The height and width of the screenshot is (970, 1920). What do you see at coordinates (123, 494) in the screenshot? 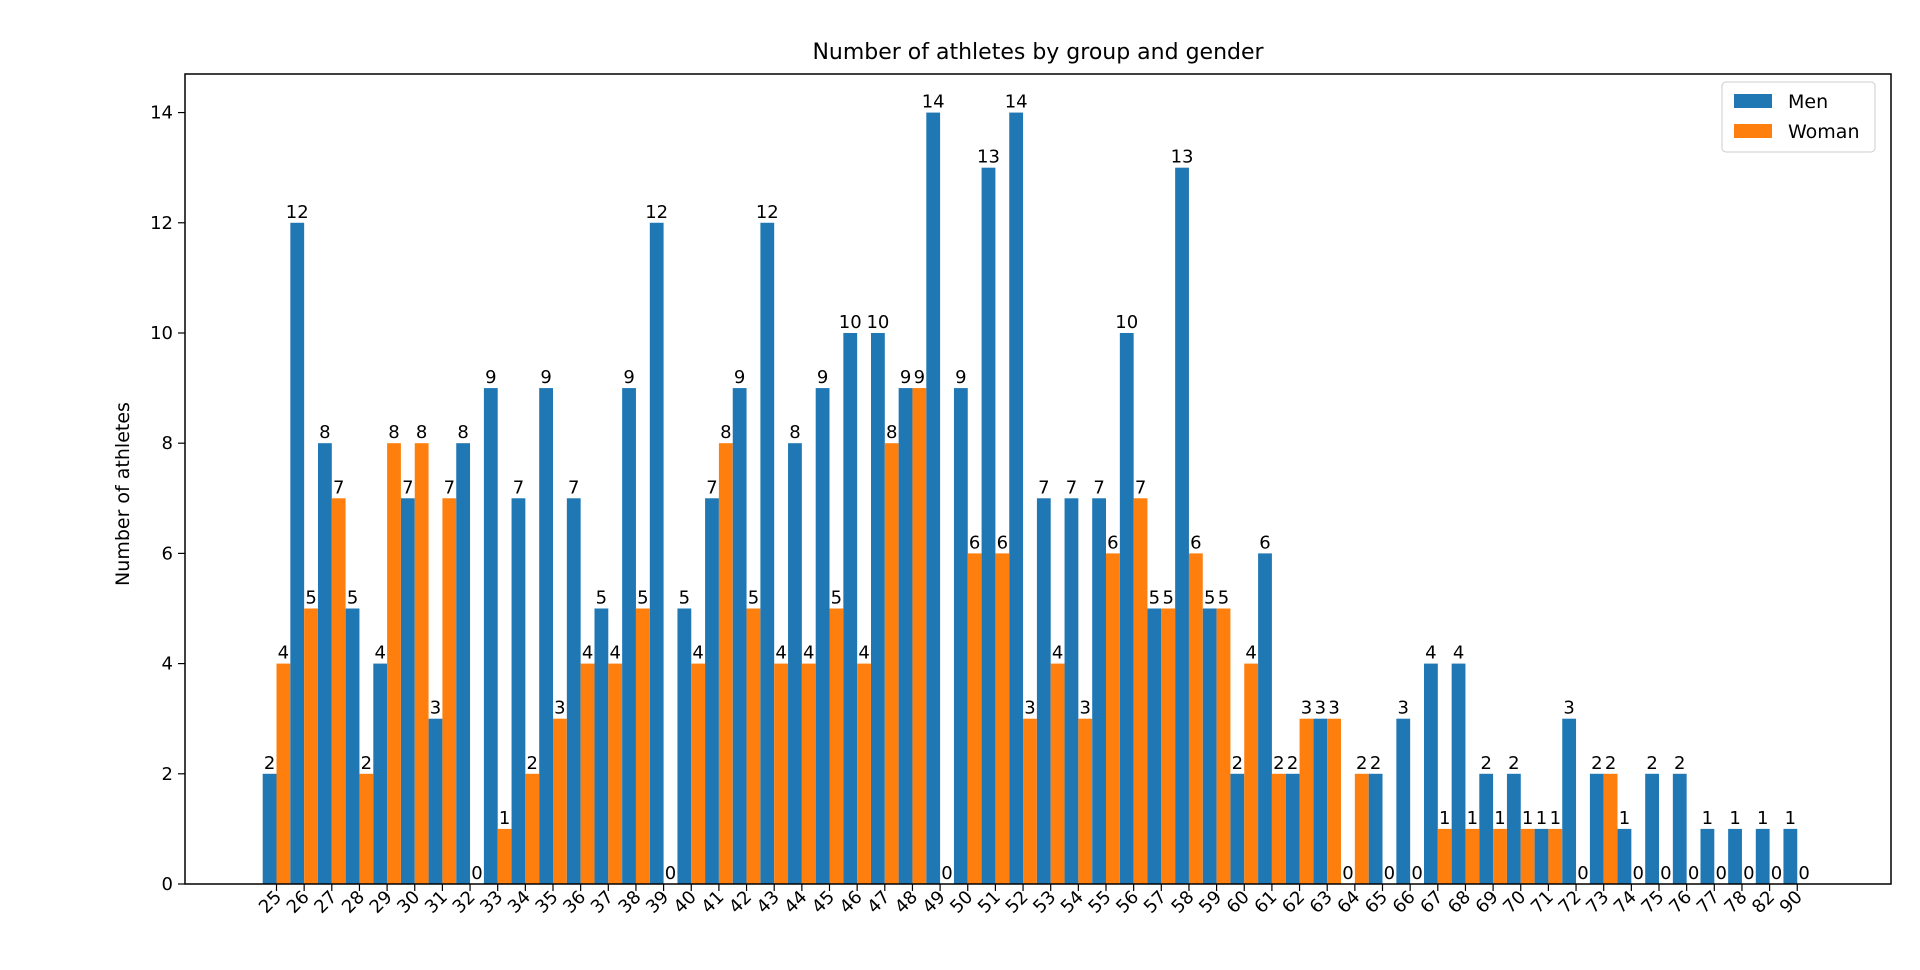
I see `y-axis-label: Number of athletes` at bounding box center [123, 494].